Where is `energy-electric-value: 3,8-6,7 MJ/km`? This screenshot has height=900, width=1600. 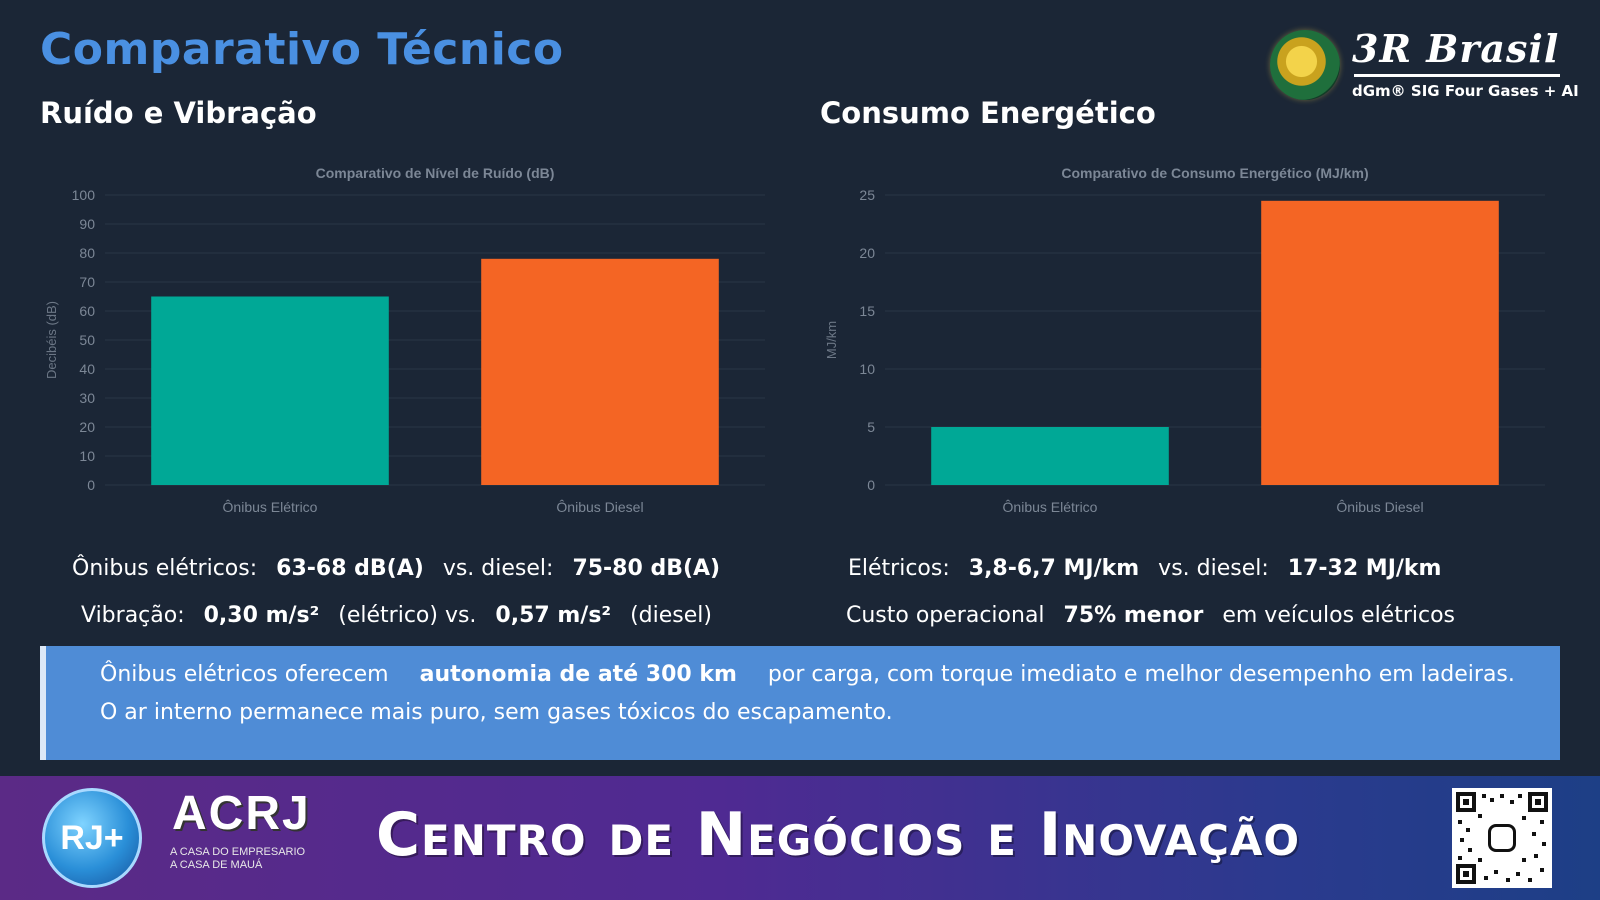
energy-electric-value: 3,8-6,7 MJ/km is located at coordinates (1054, 568).